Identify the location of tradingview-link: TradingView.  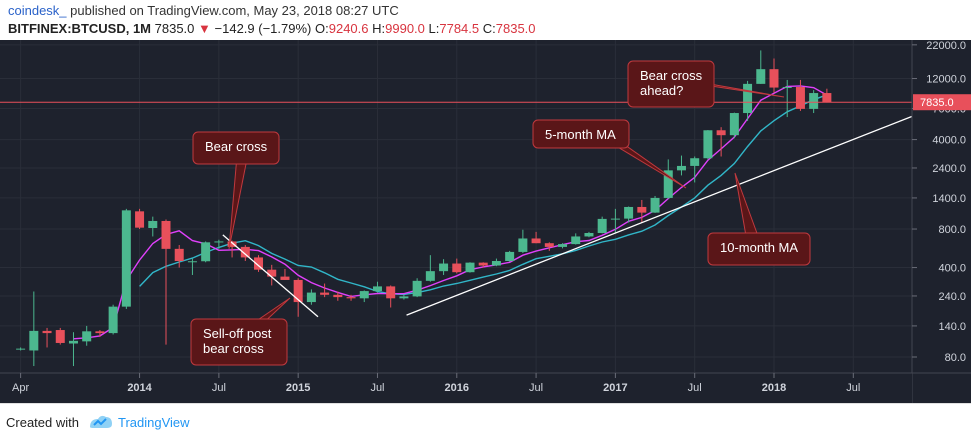
(154, 422).